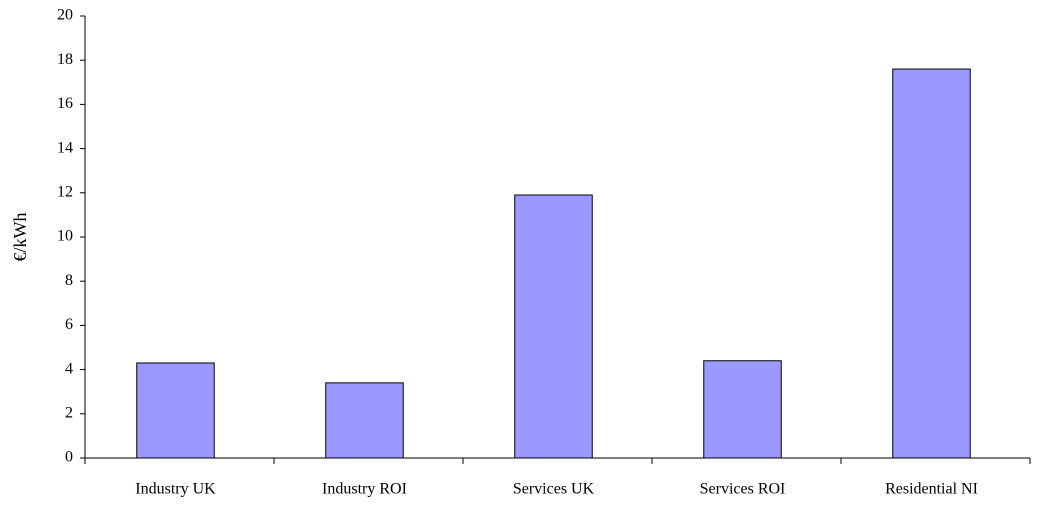  Describe the element at coordinates (69, 412) in the screenshot. I see `y-tick-label: 2` at that location.